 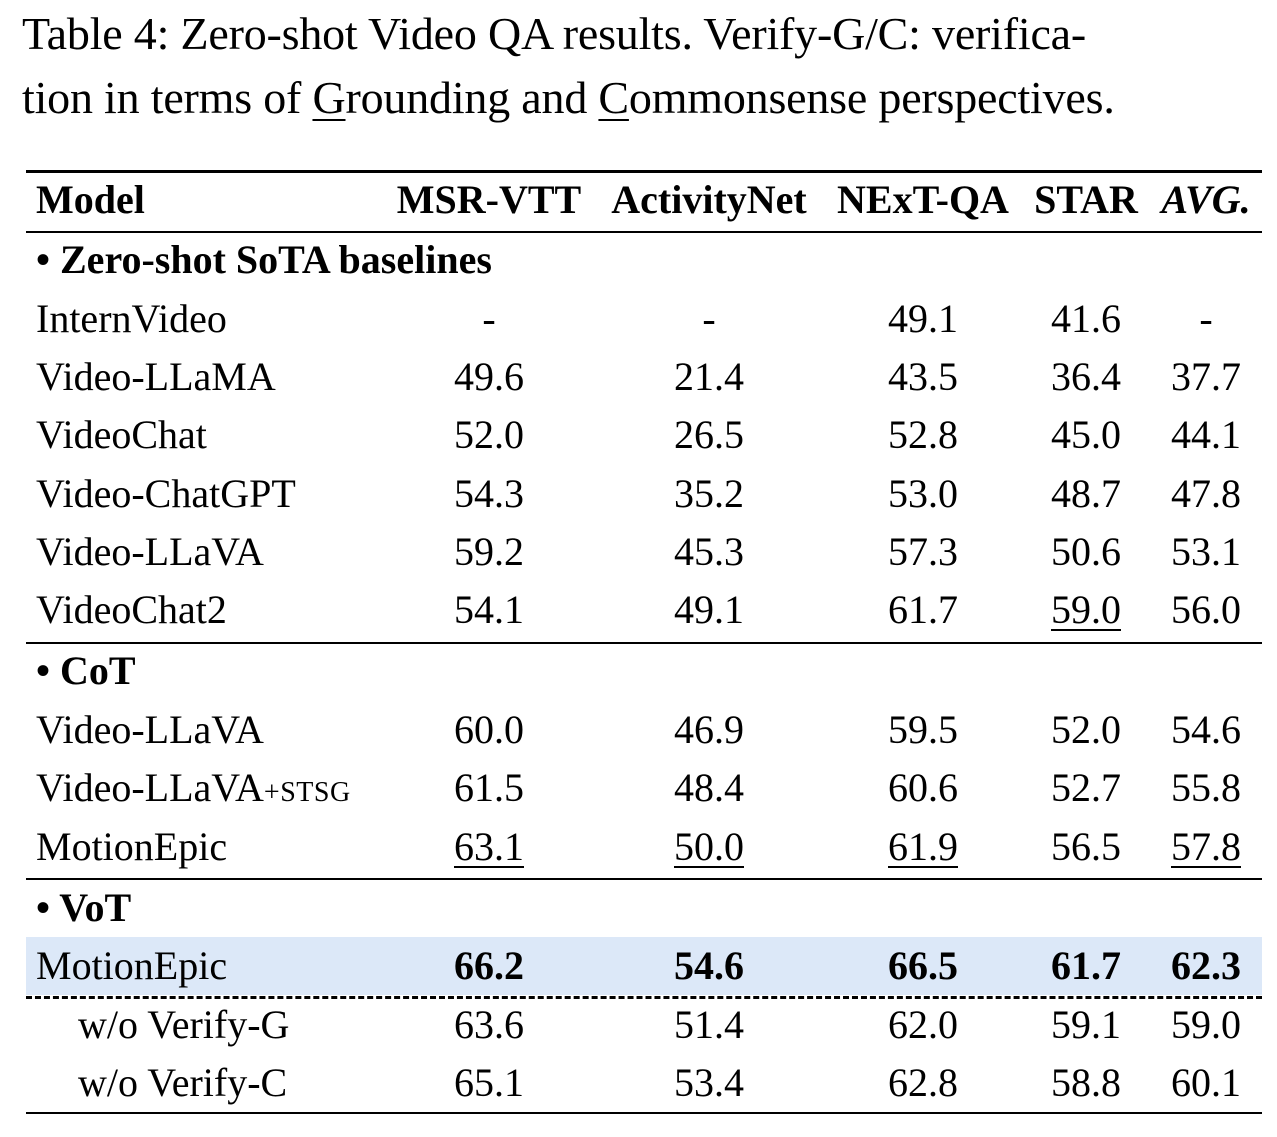 What do you see at coordinates (1086, 729) in the screenshot?
I see `value-star: 52.0` at bounding box center [1086, 729].